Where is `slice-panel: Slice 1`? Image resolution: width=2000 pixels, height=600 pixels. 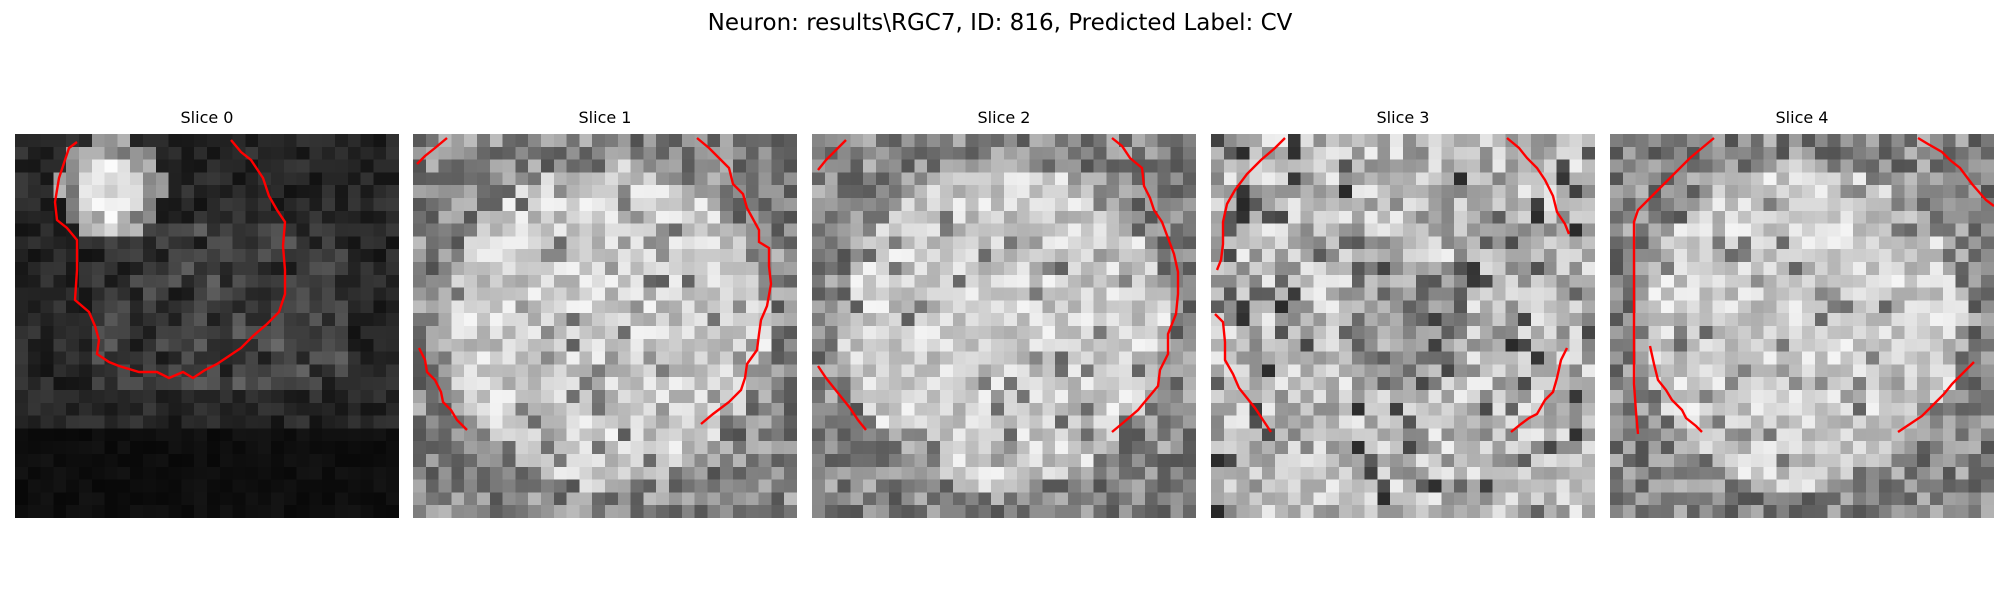 slice-panel: Slice 1 is located at coordinates (605, 314).